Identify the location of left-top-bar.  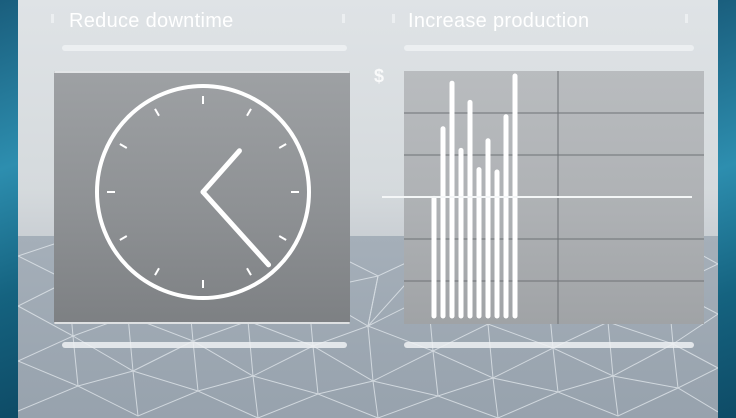
(204, 48).